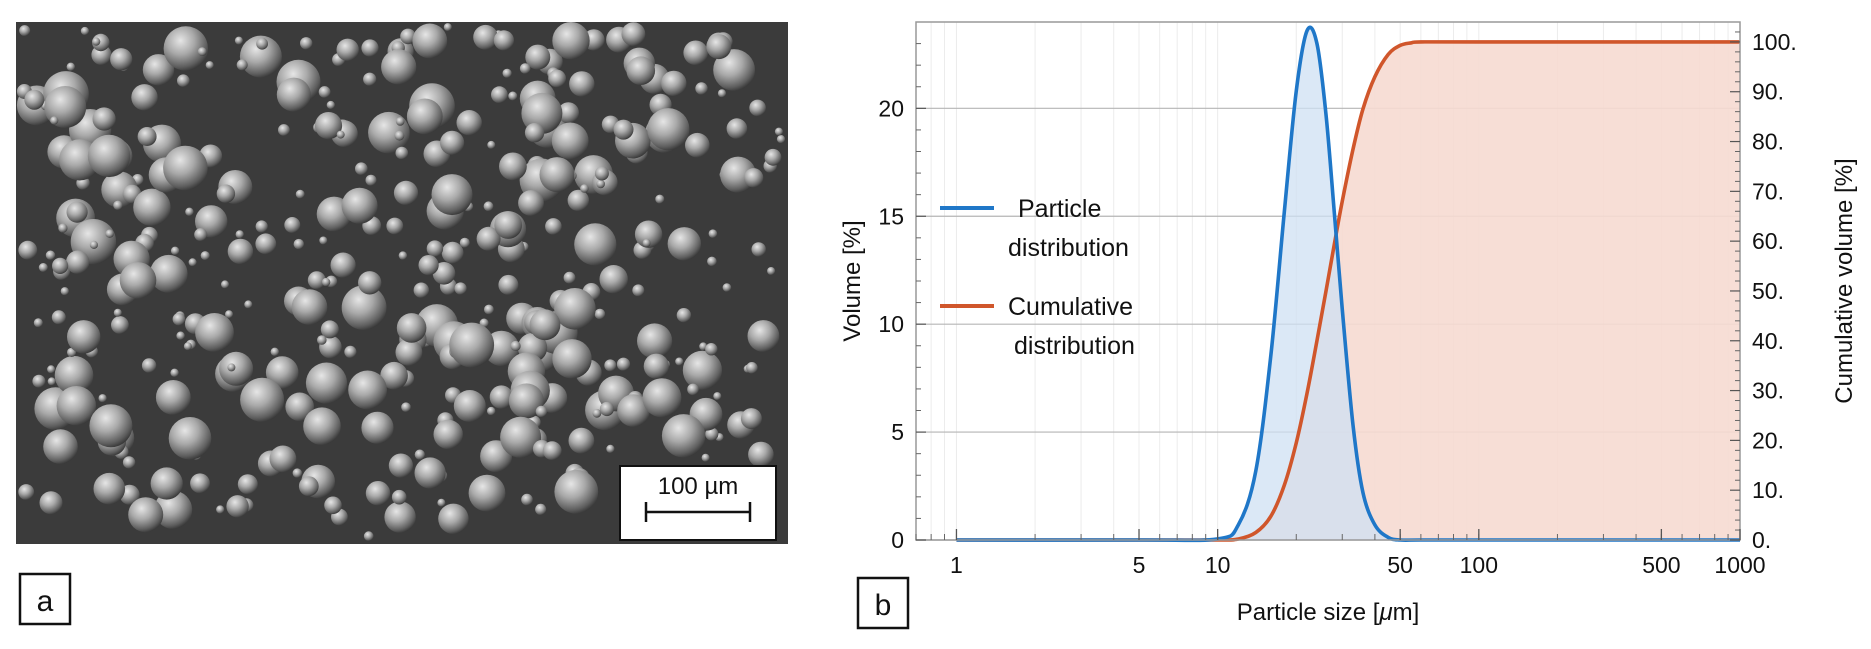 Image resolution: width=1871 pixels, height=649 pixels. Describe the element at coordinates (1774, 42) in the screenshot. I see `y2-tick-label: 100.` at that location.